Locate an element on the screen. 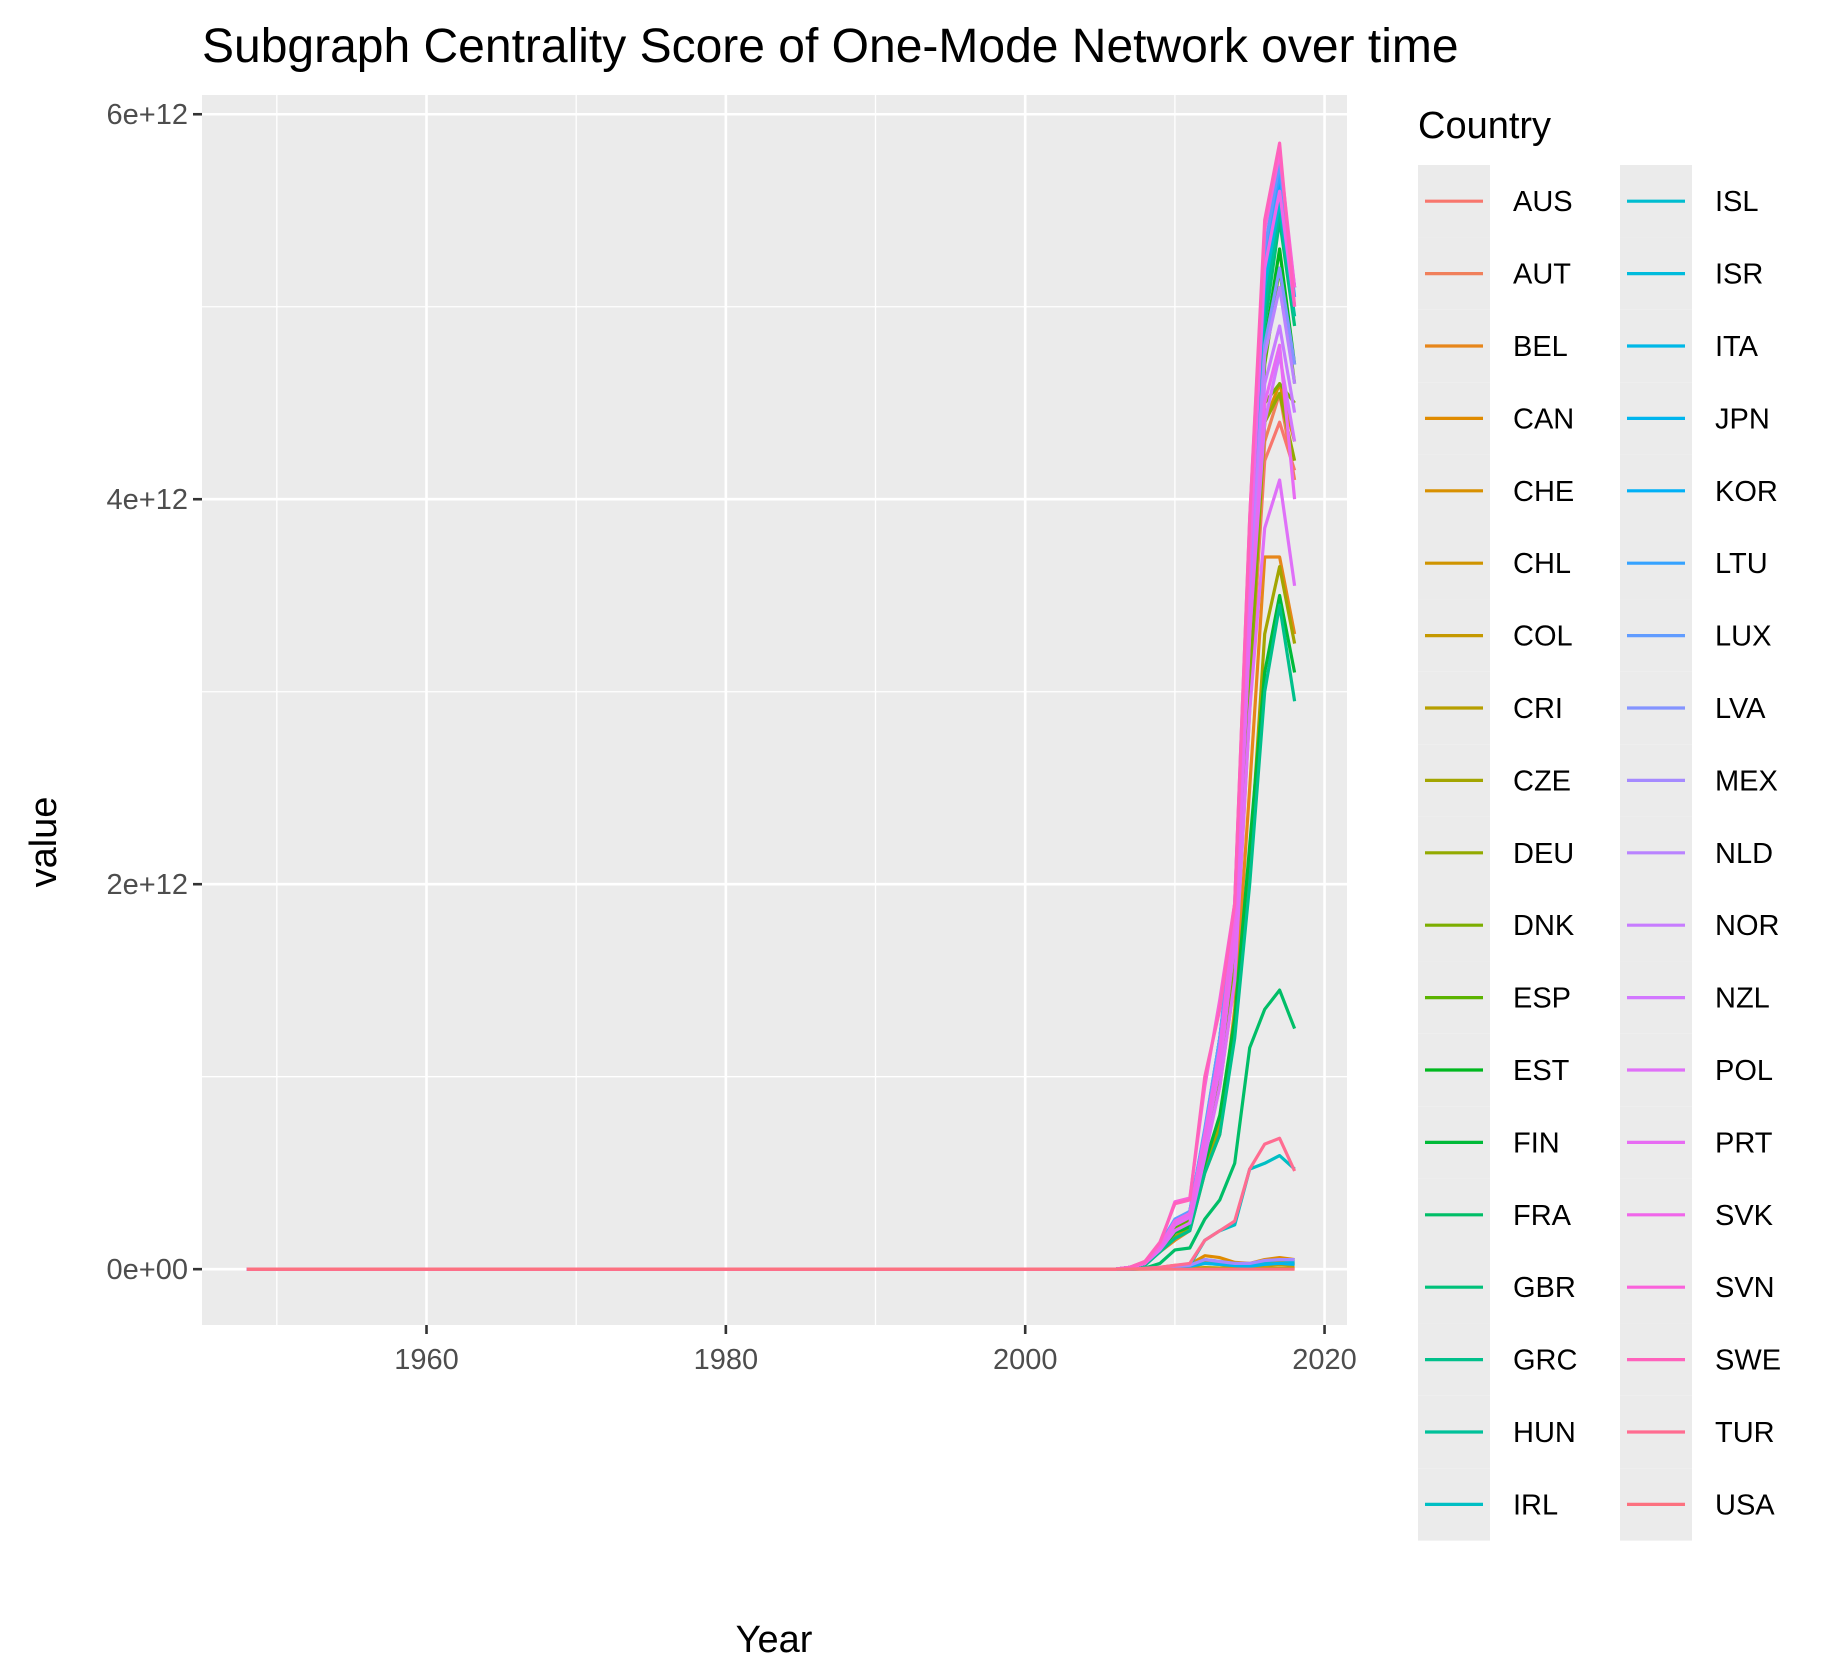 The height and width of the screenshot is (1665, 1821). legend-label-grc: GRC is located at coordinates (1545, 1361).